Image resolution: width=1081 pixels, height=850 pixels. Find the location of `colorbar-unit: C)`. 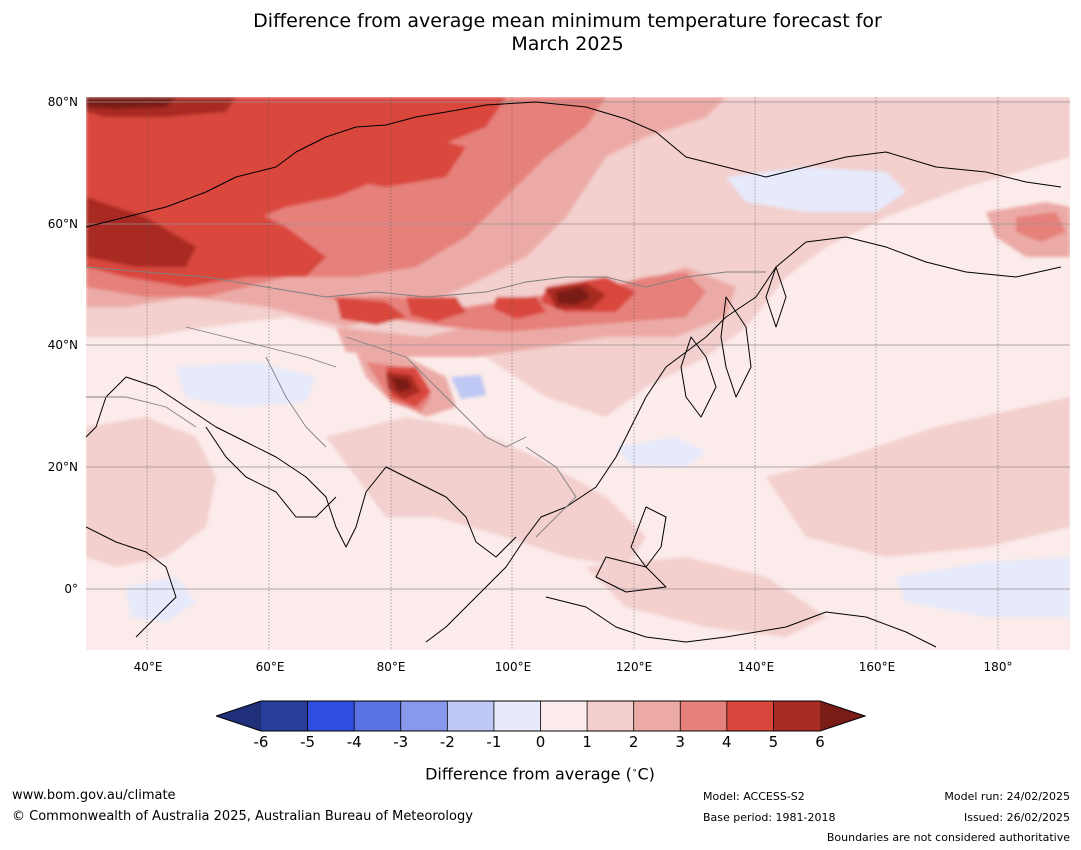

colorbar-unit: C) is located at coordinates (646, 774).